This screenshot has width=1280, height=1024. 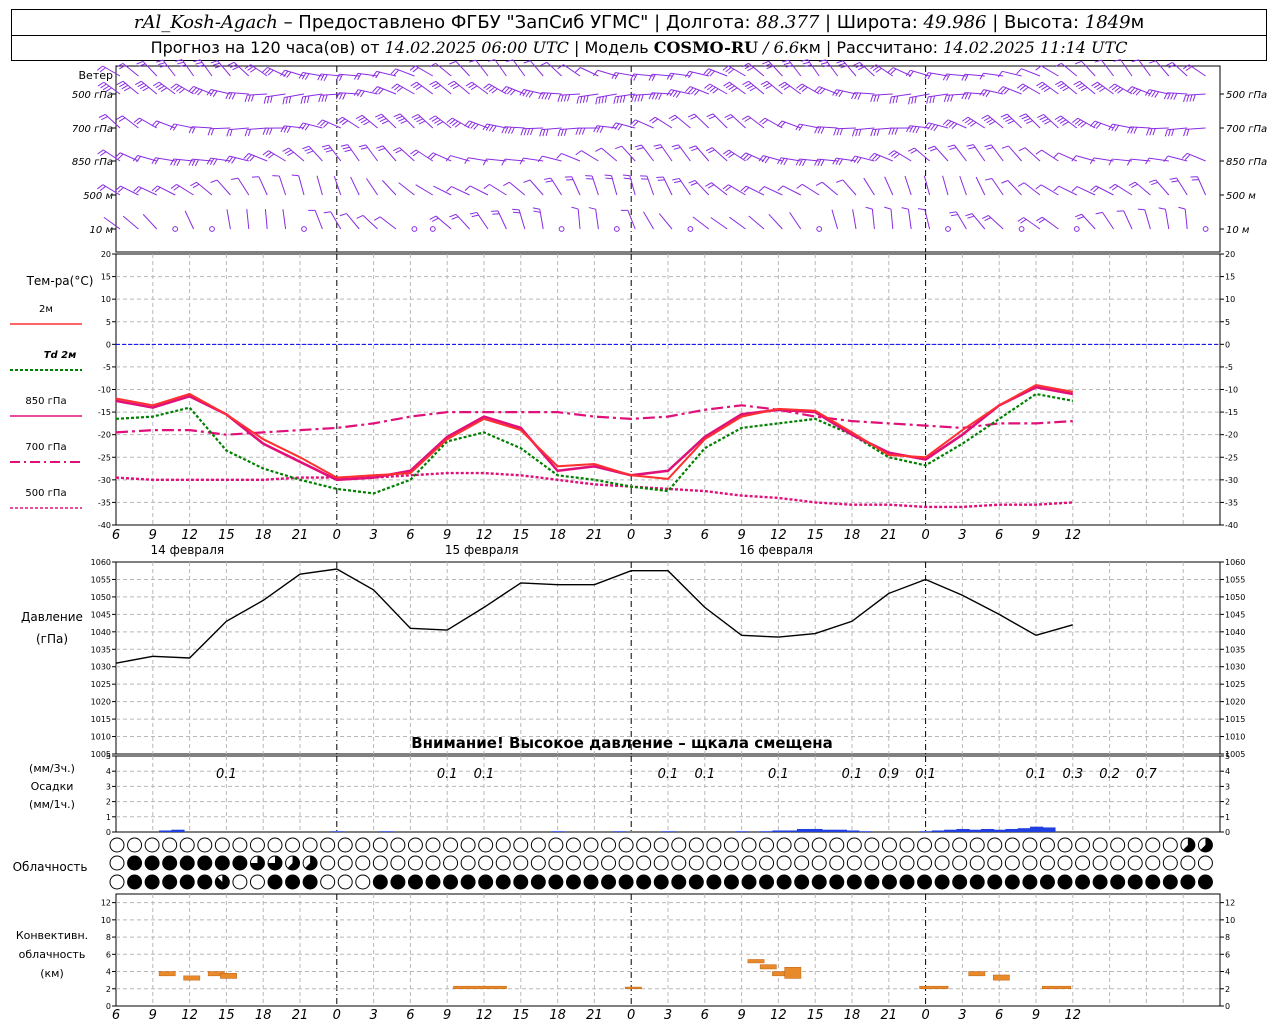 What do you see at coordinates (410, 1015) in the screenshot?
I see `conv-hour-label: 6` at bounding box center [410, 1015].